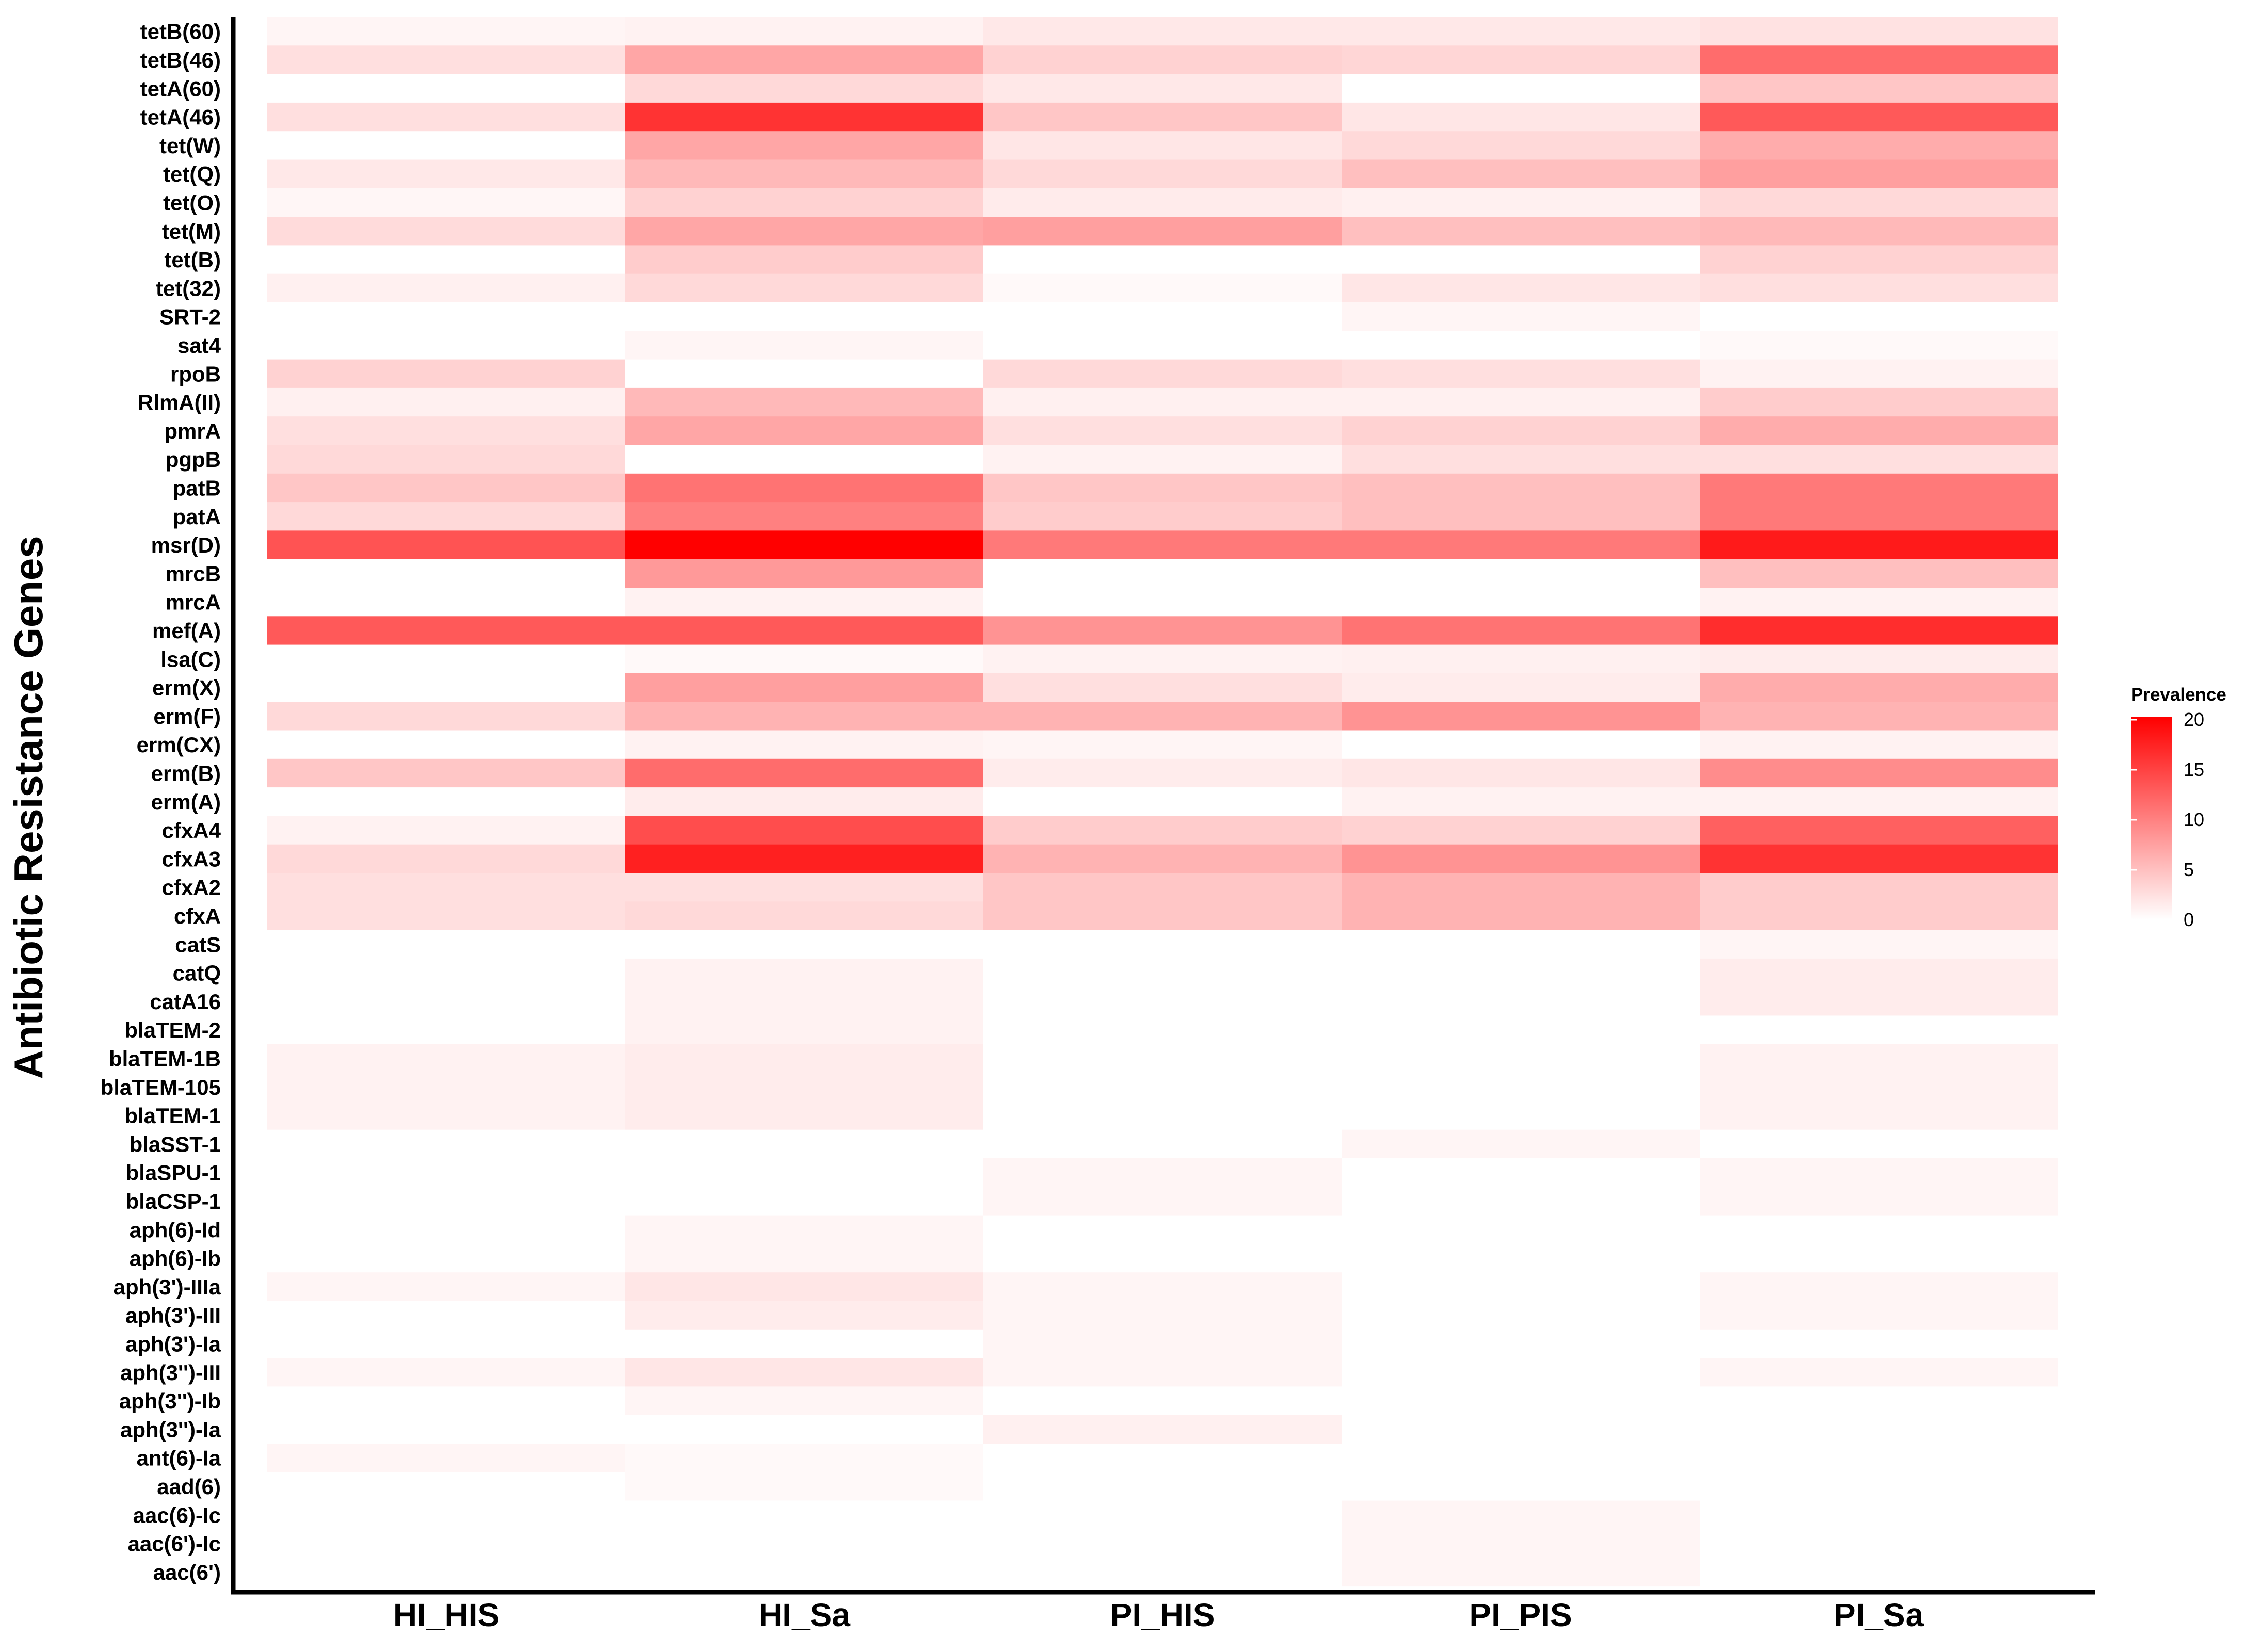  What do you see at coordinates (173, 1201) in the screenshot?
I see `row-label: blaCSP-1` at bounding box center [173, 1201].